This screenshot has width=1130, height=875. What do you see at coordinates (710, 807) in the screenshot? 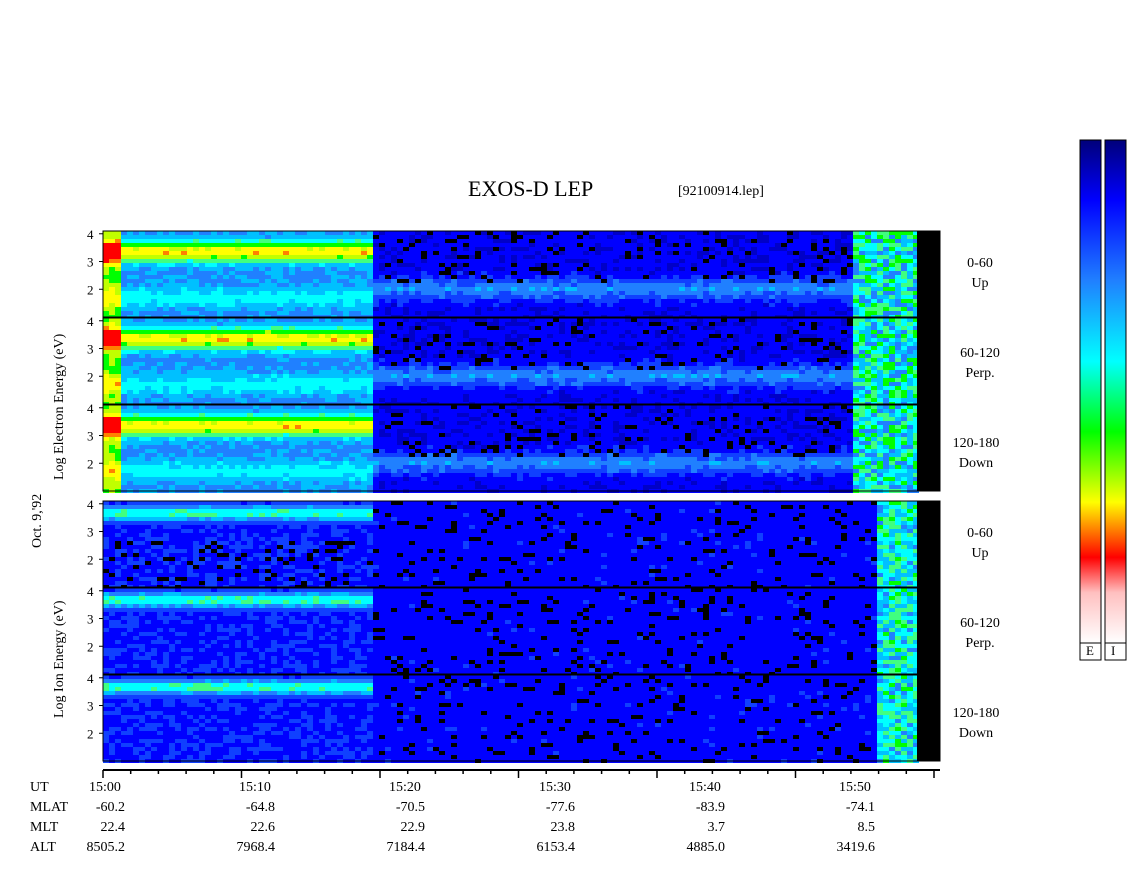
I see `orbit-cell: -83.9` at bounding box center [710, 807].